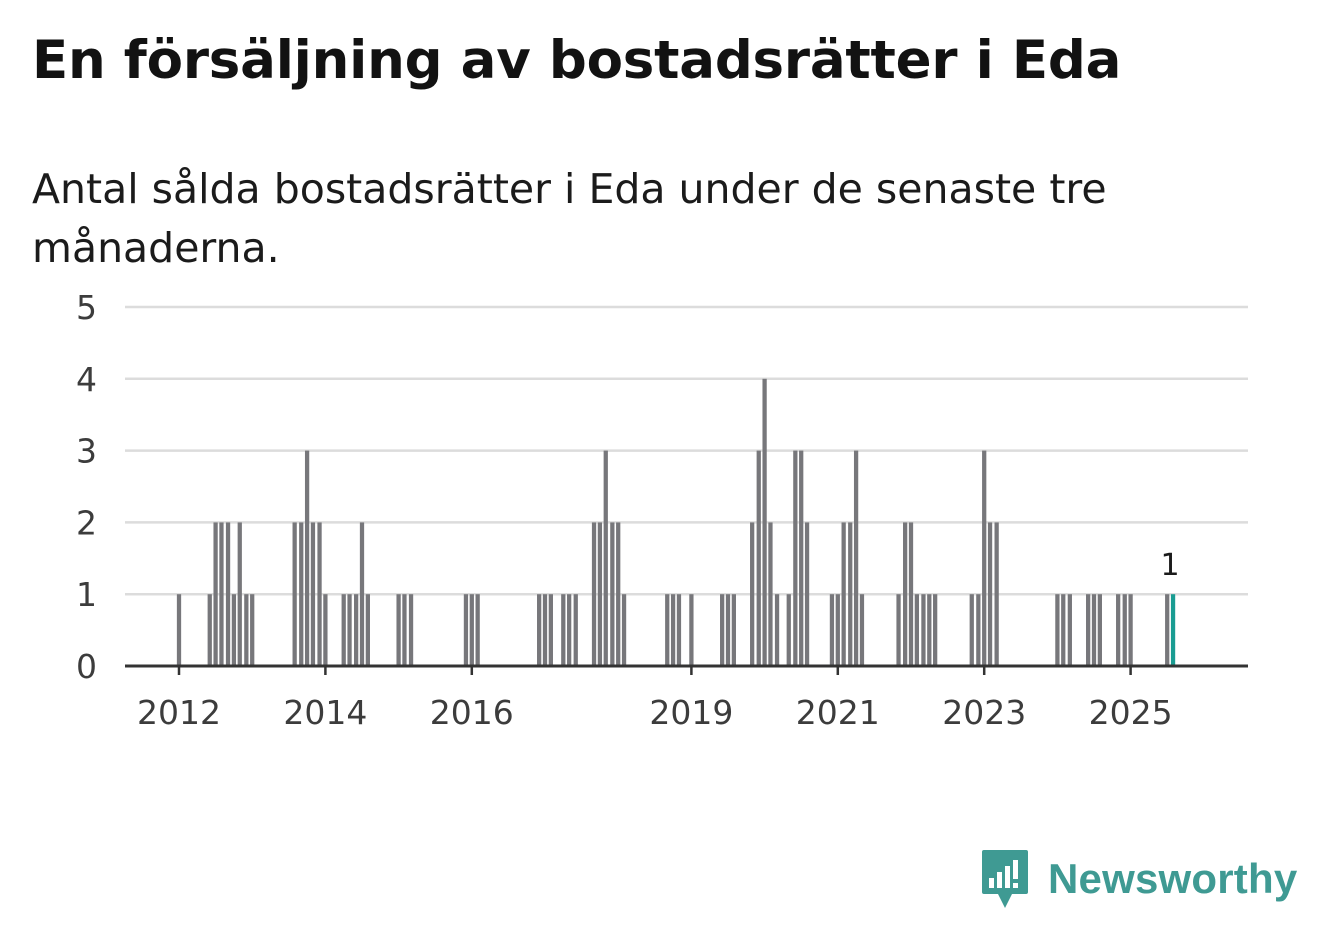 The width and height of the screenshot is (1322, 939). What do you see at coordinates (577, 60) in the screenshot?
I see `chart-title: En försäljning av bostadsrätter i Eda` at bounding box center [577, 60].